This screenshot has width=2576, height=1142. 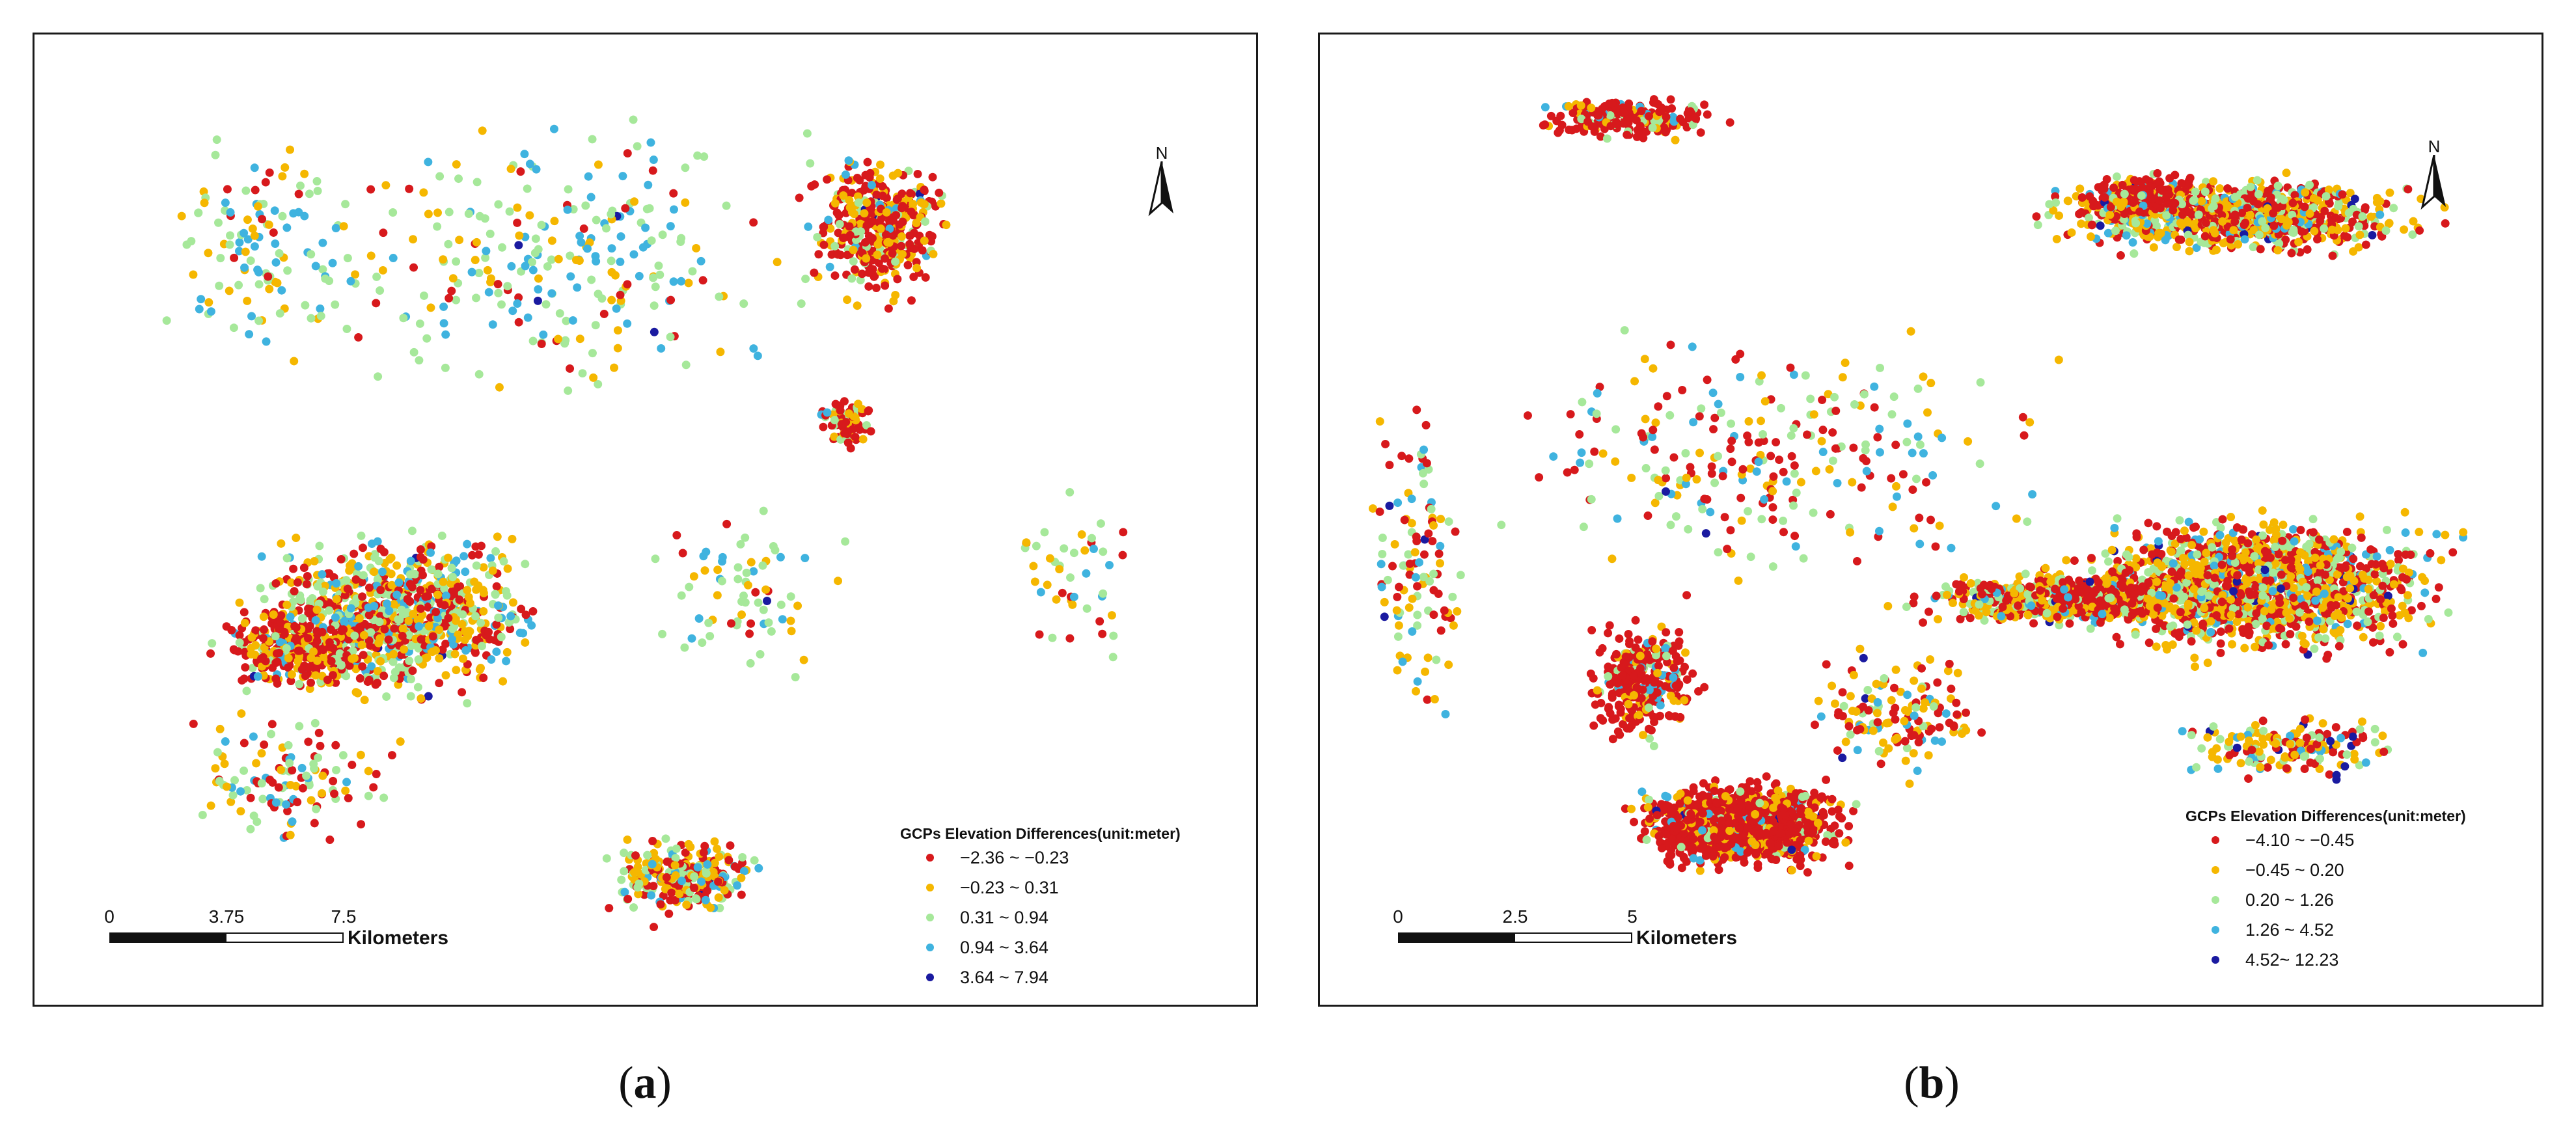 I want to click on scale-tick: 7.5, so click(x=344, y=916).